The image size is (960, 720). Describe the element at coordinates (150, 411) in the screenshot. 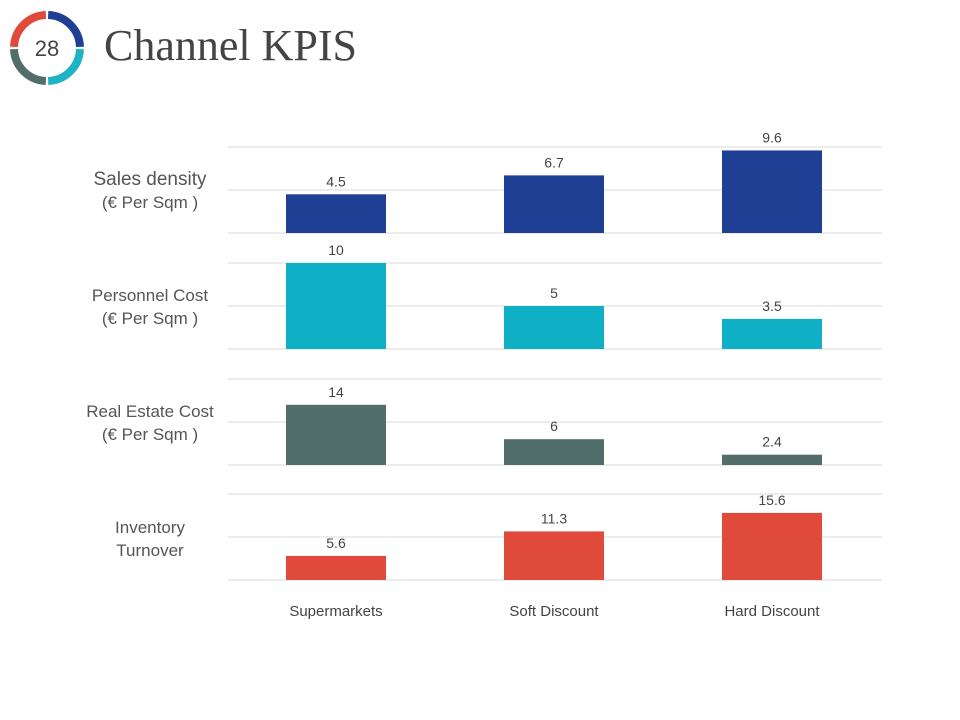

I see `row-label-line1: Real Estate Cost` at that location.